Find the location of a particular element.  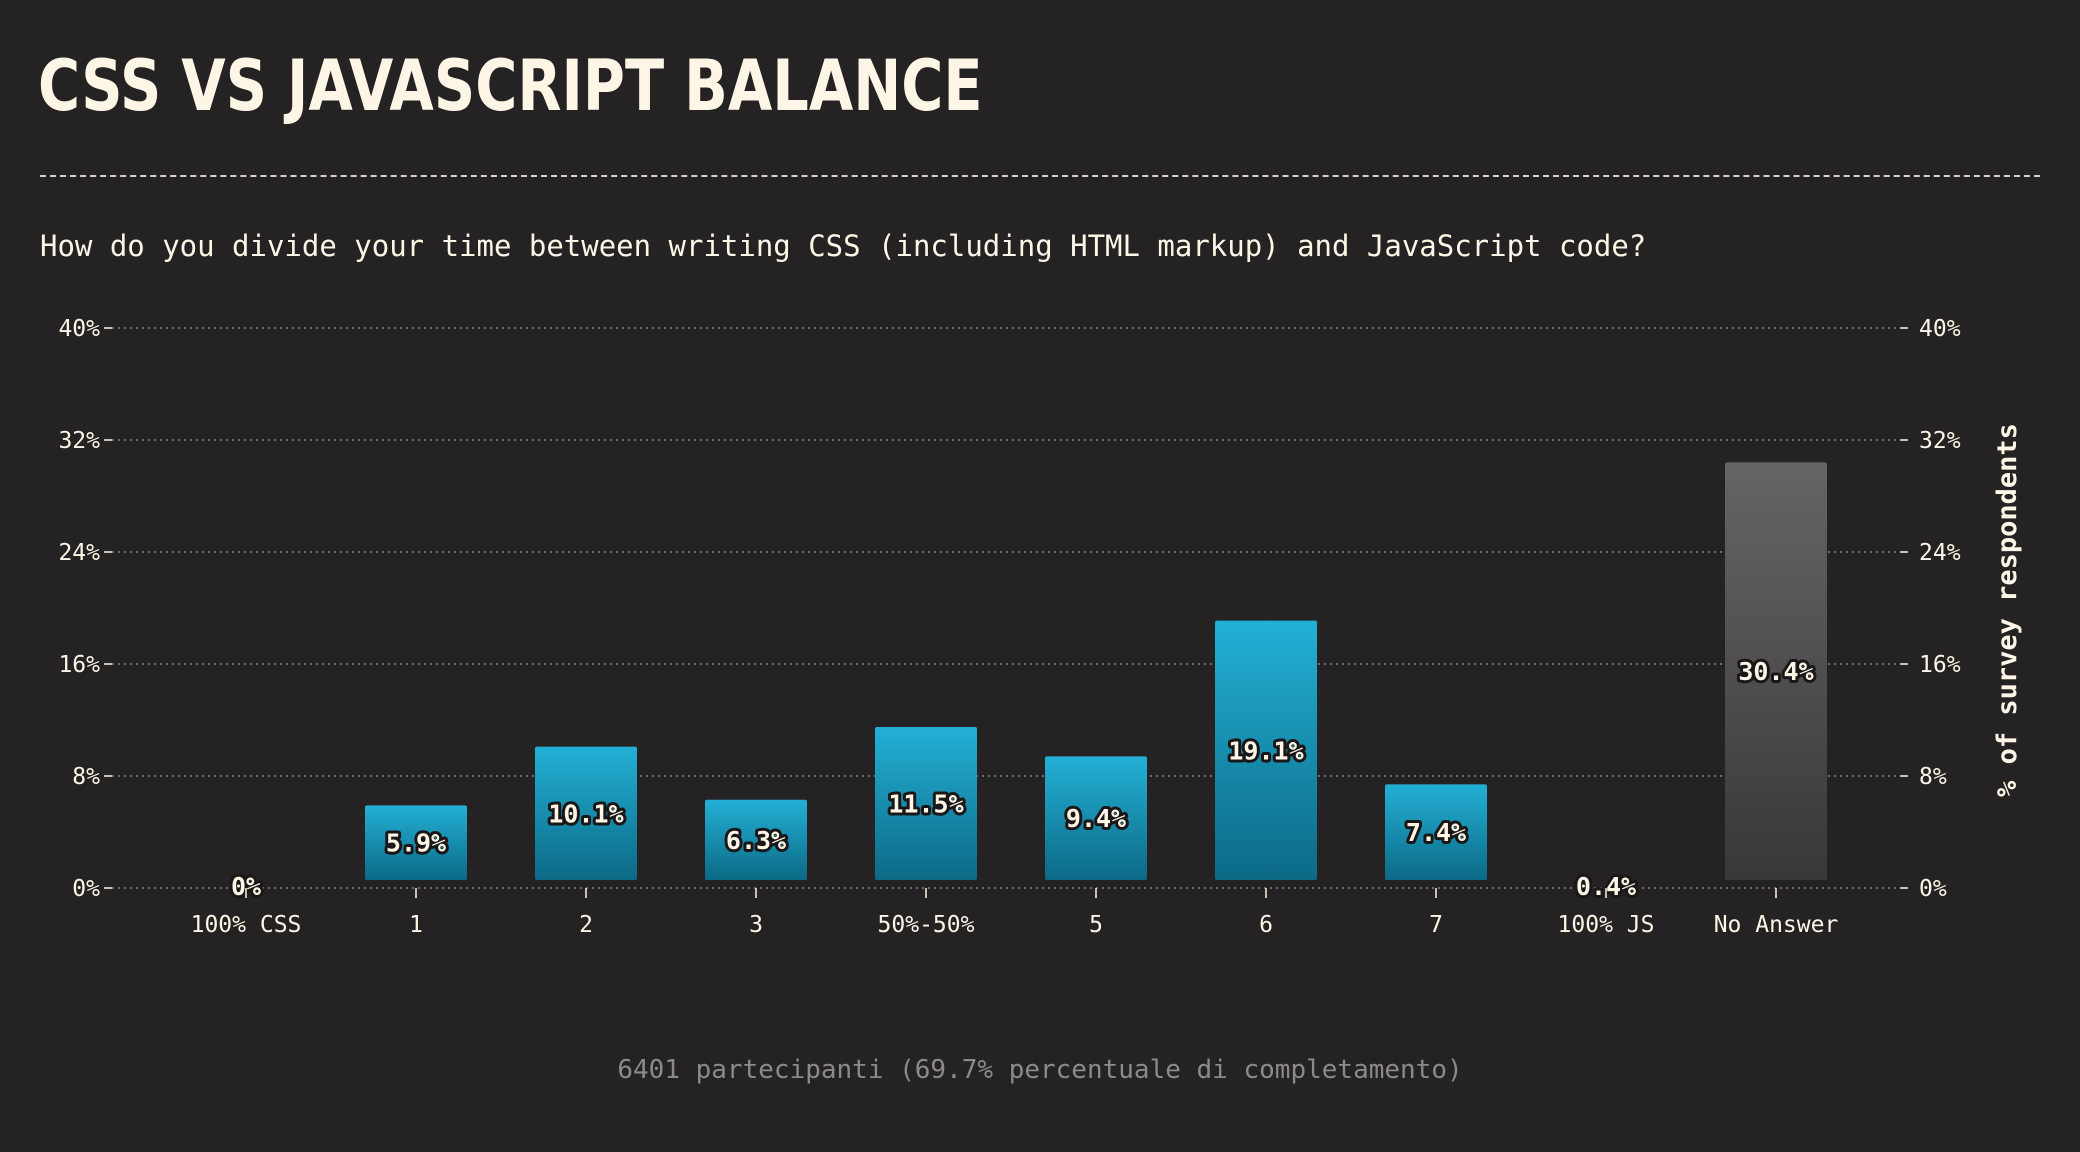

y-tick-label-left: 8% is located at coordinates (86, 777).